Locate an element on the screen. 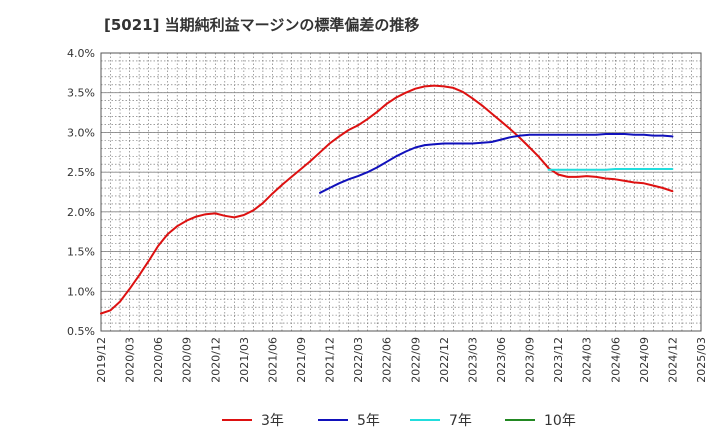 Image resolution: width=720 pixels, height=440 pixels. y-tick-label: 2.0% is located at coordinates (81, 212).